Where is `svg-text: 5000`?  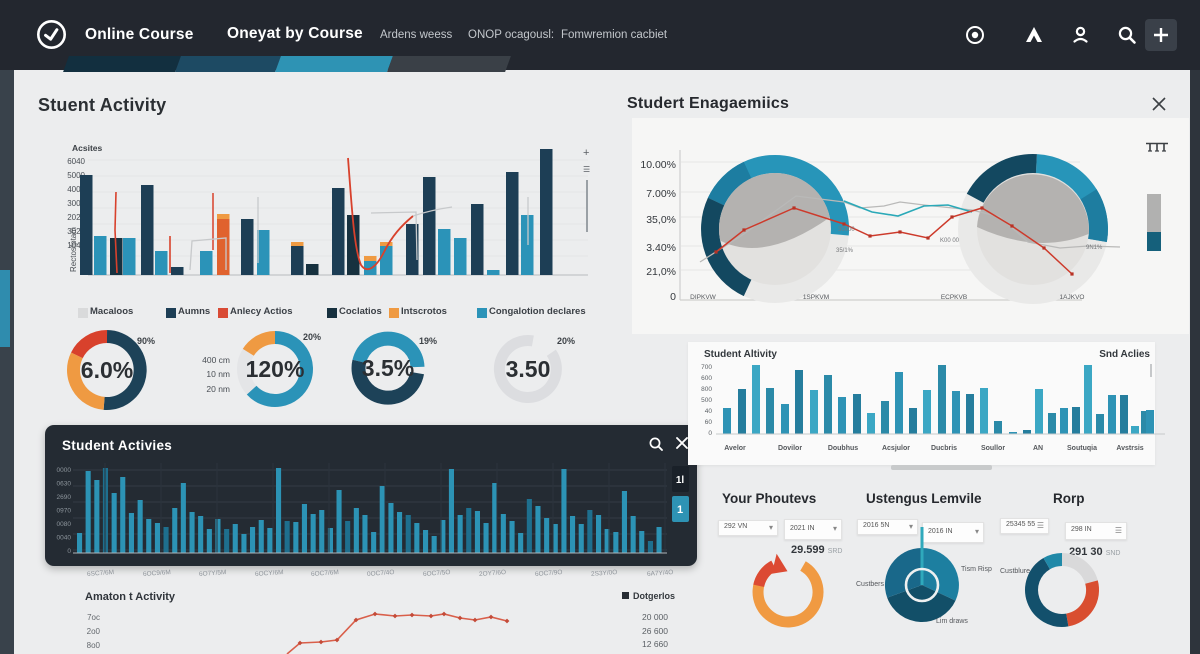 svg-text: 5000 is located at coordinates (76, 175).